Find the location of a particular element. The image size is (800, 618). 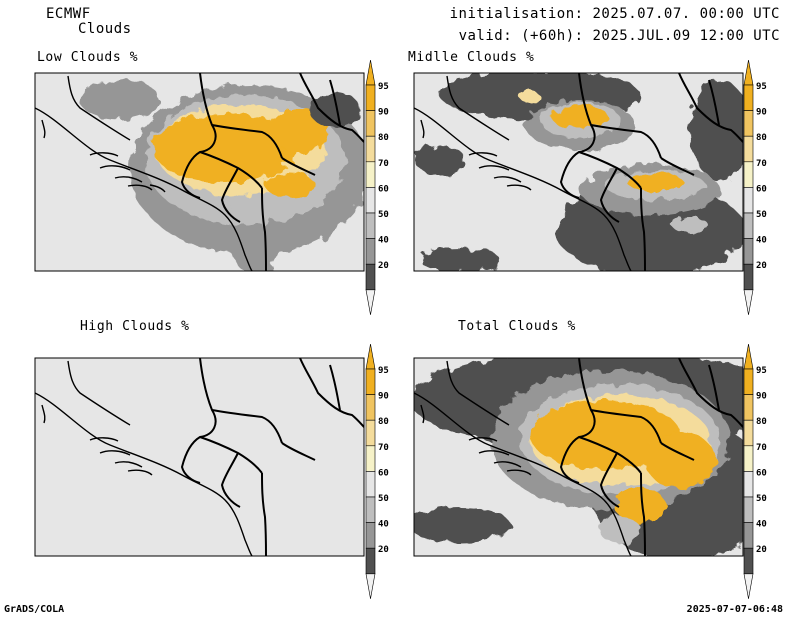

cloud-fill-mid is located at coordinates (579, 172).